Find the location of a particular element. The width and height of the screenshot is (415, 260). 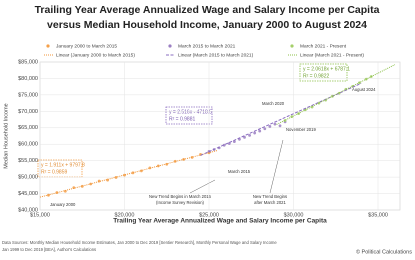

legend-label: Linear (March 2015 to March 2021) is located at coordinates (216, 55).